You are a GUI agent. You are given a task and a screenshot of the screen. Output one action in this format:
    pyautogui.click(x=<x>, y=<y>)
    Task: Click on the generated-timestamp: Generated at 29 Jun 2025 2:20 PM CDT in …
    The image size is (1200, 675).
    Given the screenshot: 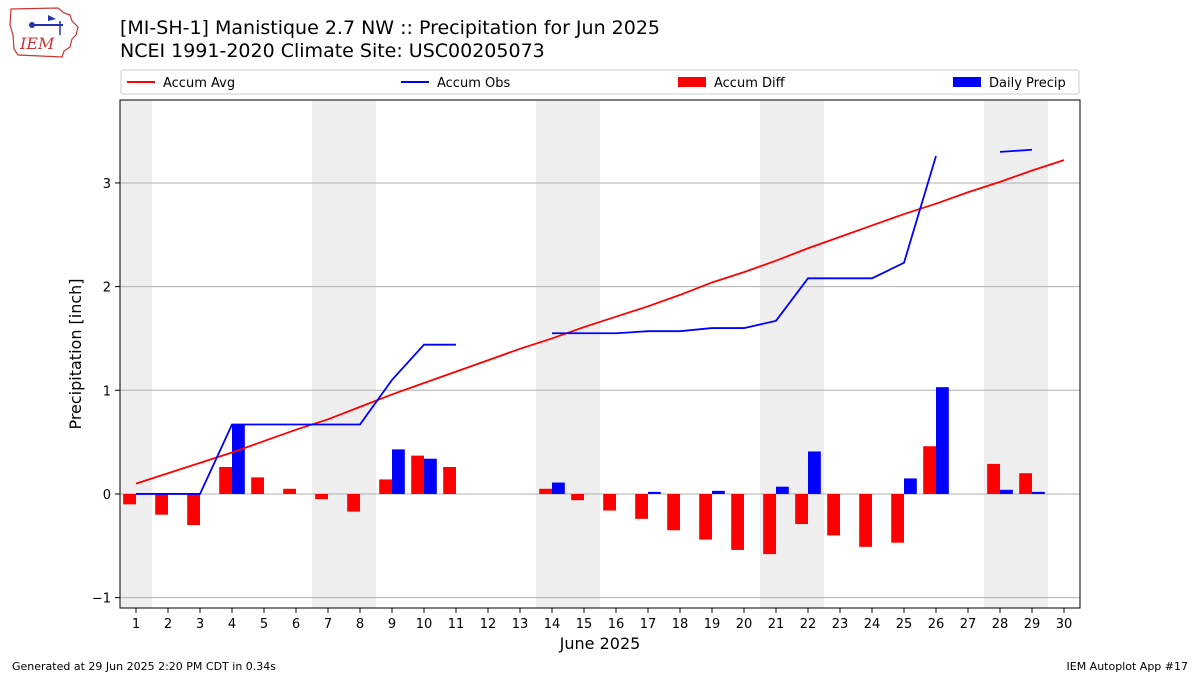 What is the action you would take?
    pyautogui.click(x=144, y=666)
    